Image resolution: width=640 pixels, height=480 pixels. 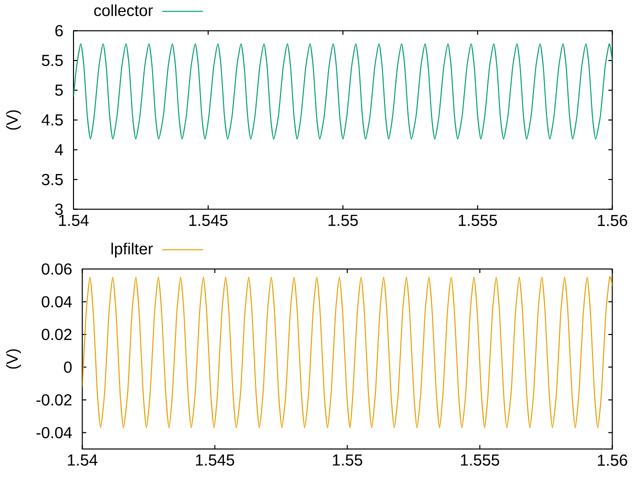 I want to click on y-tick-label: 0.04, so click(x=57, y=302).